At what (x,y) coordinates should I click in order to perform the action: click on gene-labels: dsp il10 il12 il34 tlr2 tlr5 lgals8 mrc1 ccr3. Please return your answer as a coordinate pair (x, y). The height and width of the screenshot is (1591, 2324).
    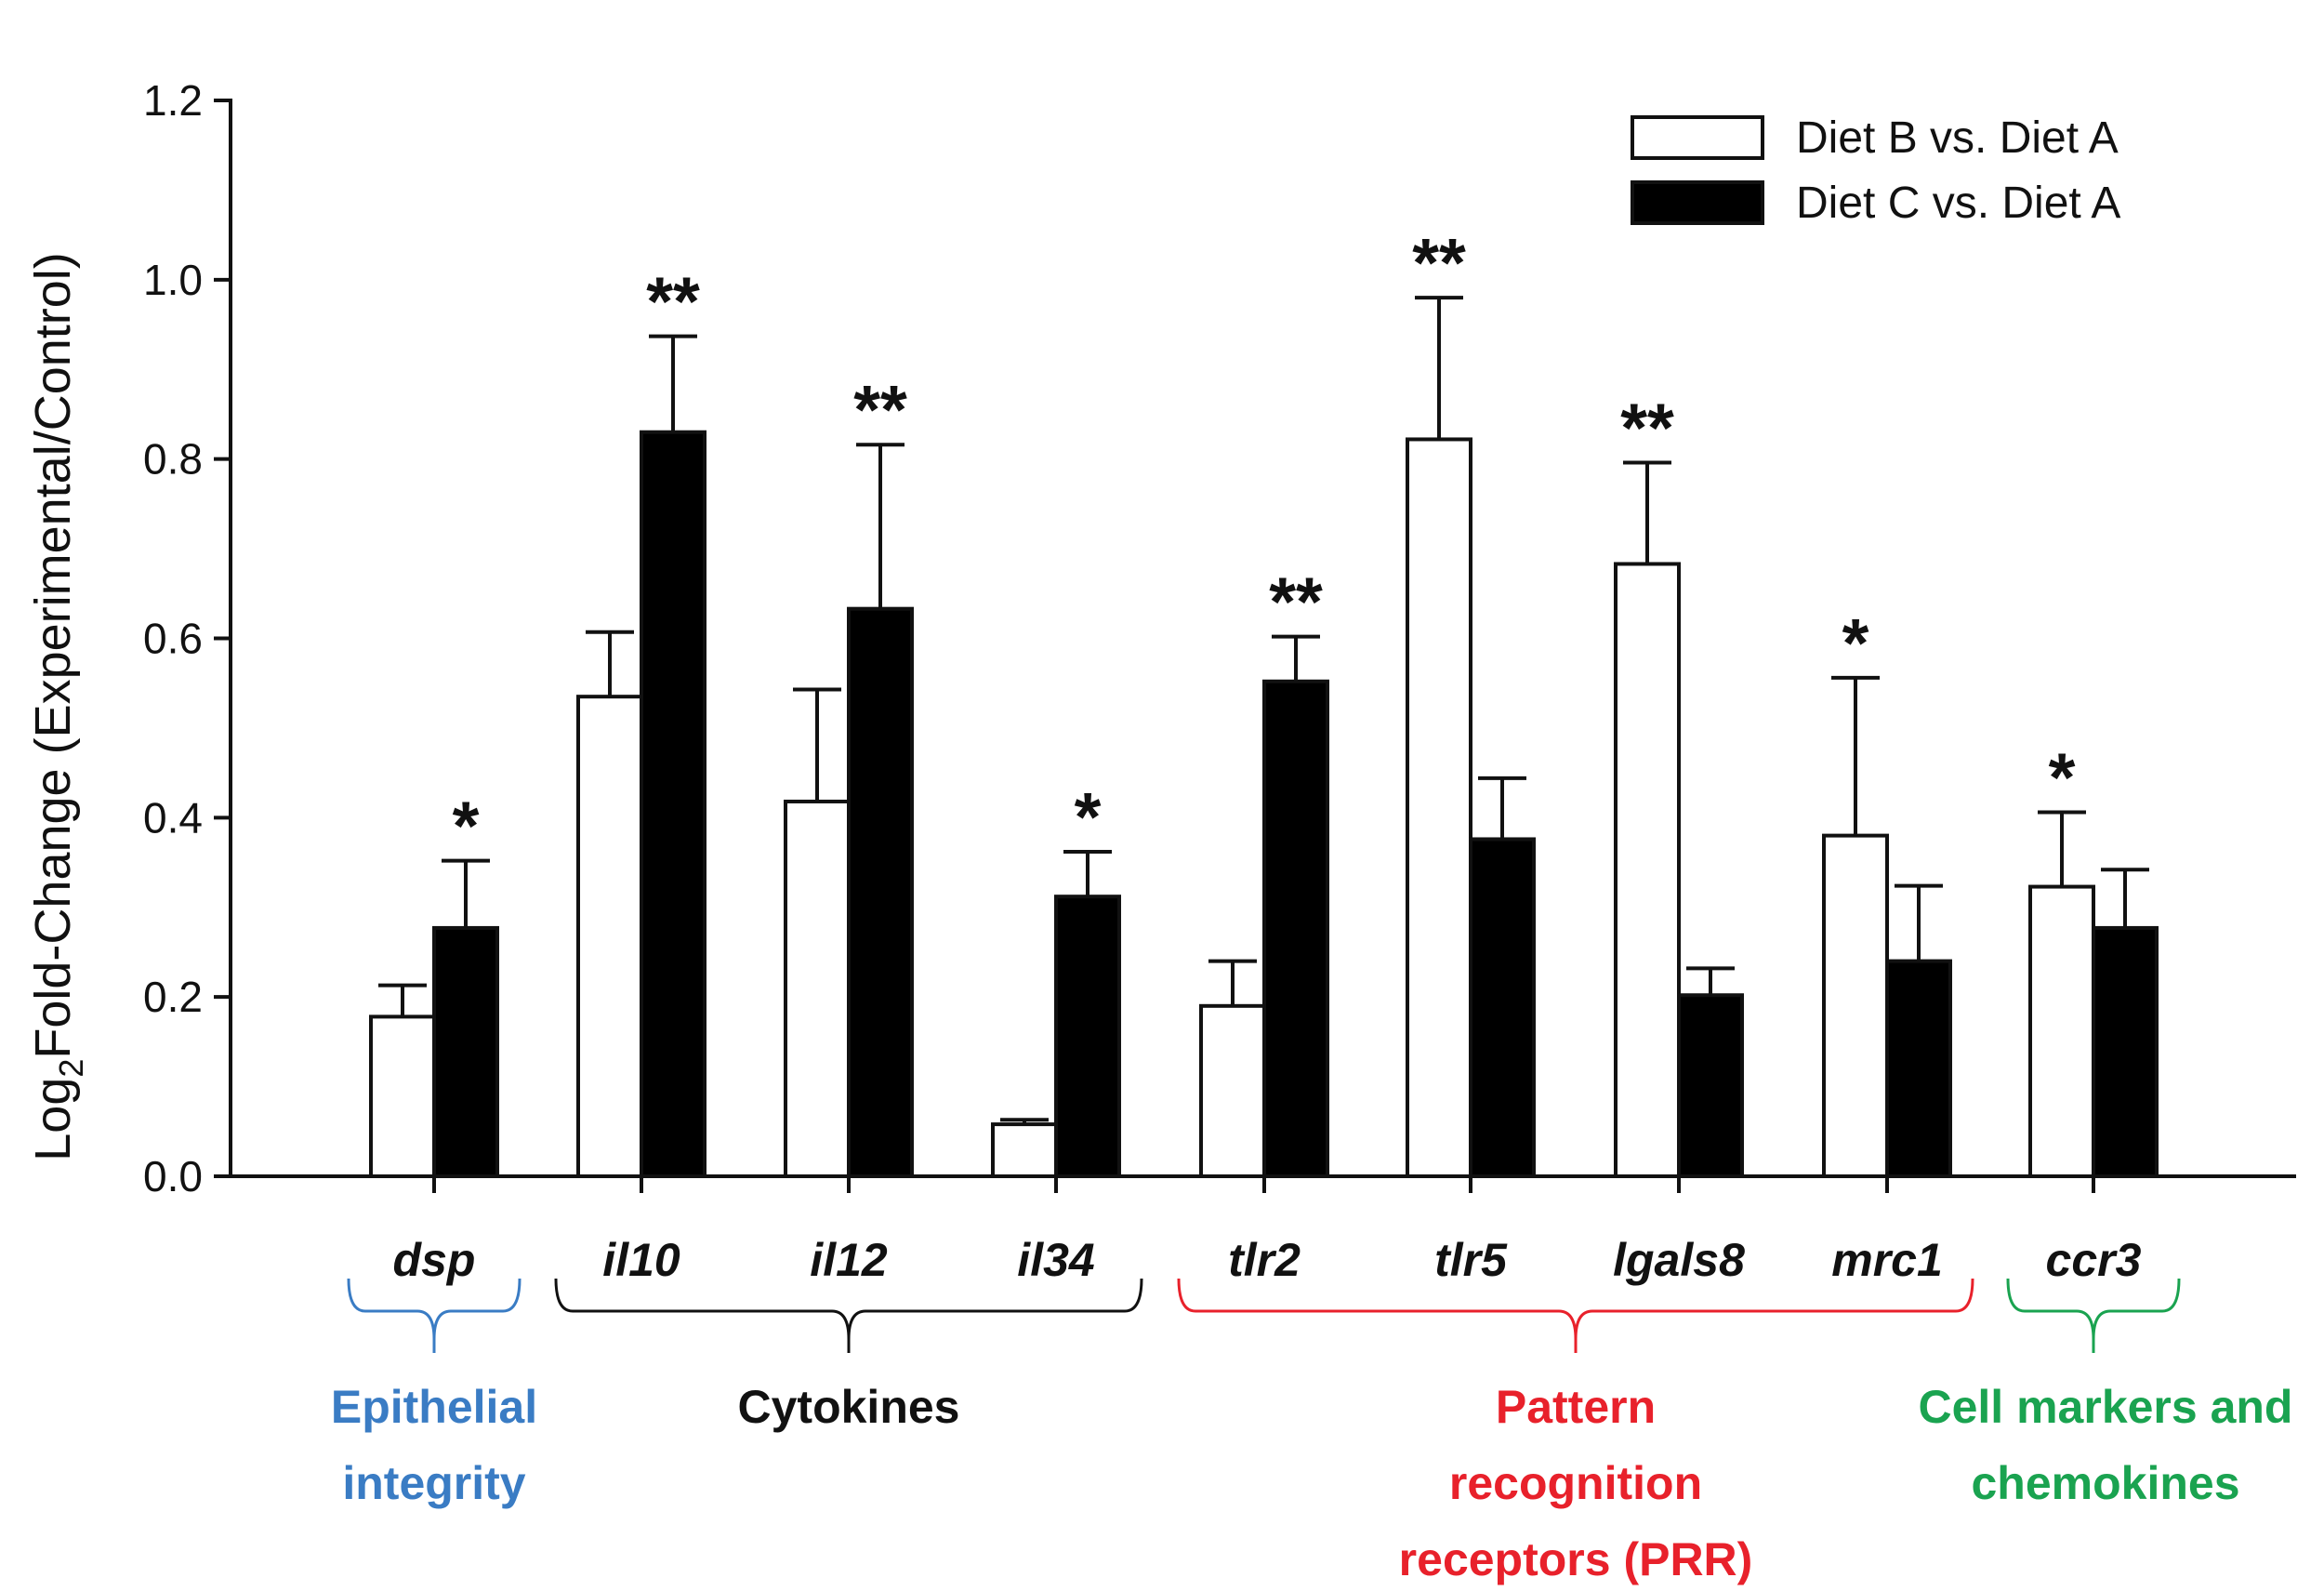
    Looking at the image, I should click on (1267, 1260).